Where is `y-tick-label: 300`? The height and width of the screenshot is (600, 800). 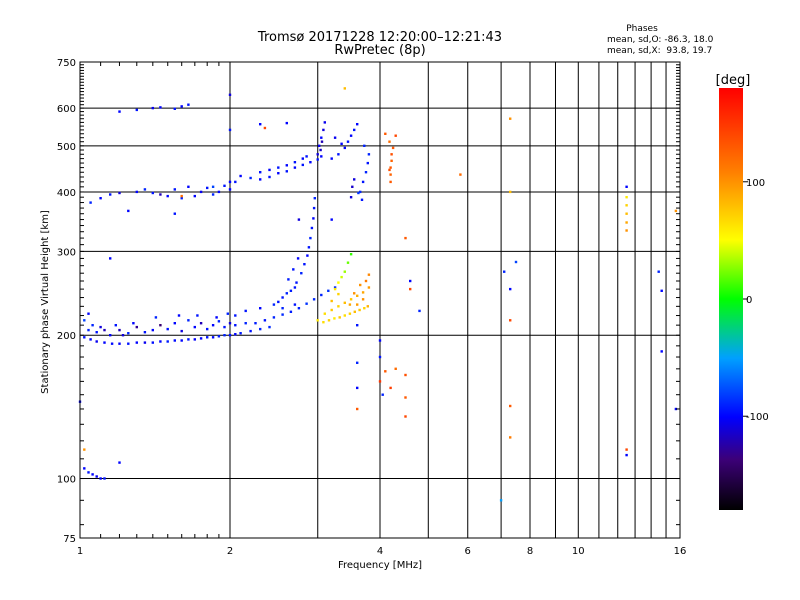 y-tick-label: 300 is located at coordinates (66, 252).